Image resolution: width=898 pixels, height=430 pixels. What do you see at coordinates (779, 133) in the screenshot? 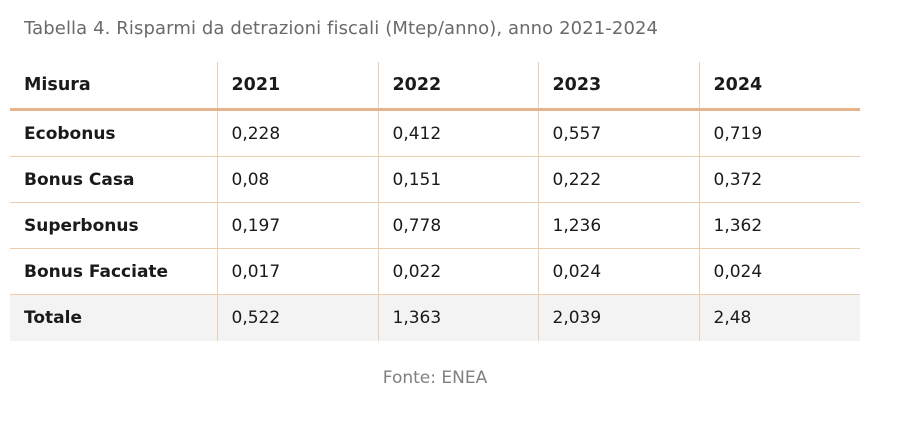
I see `cell-value: 0,719` at bounding box center [779, 133].